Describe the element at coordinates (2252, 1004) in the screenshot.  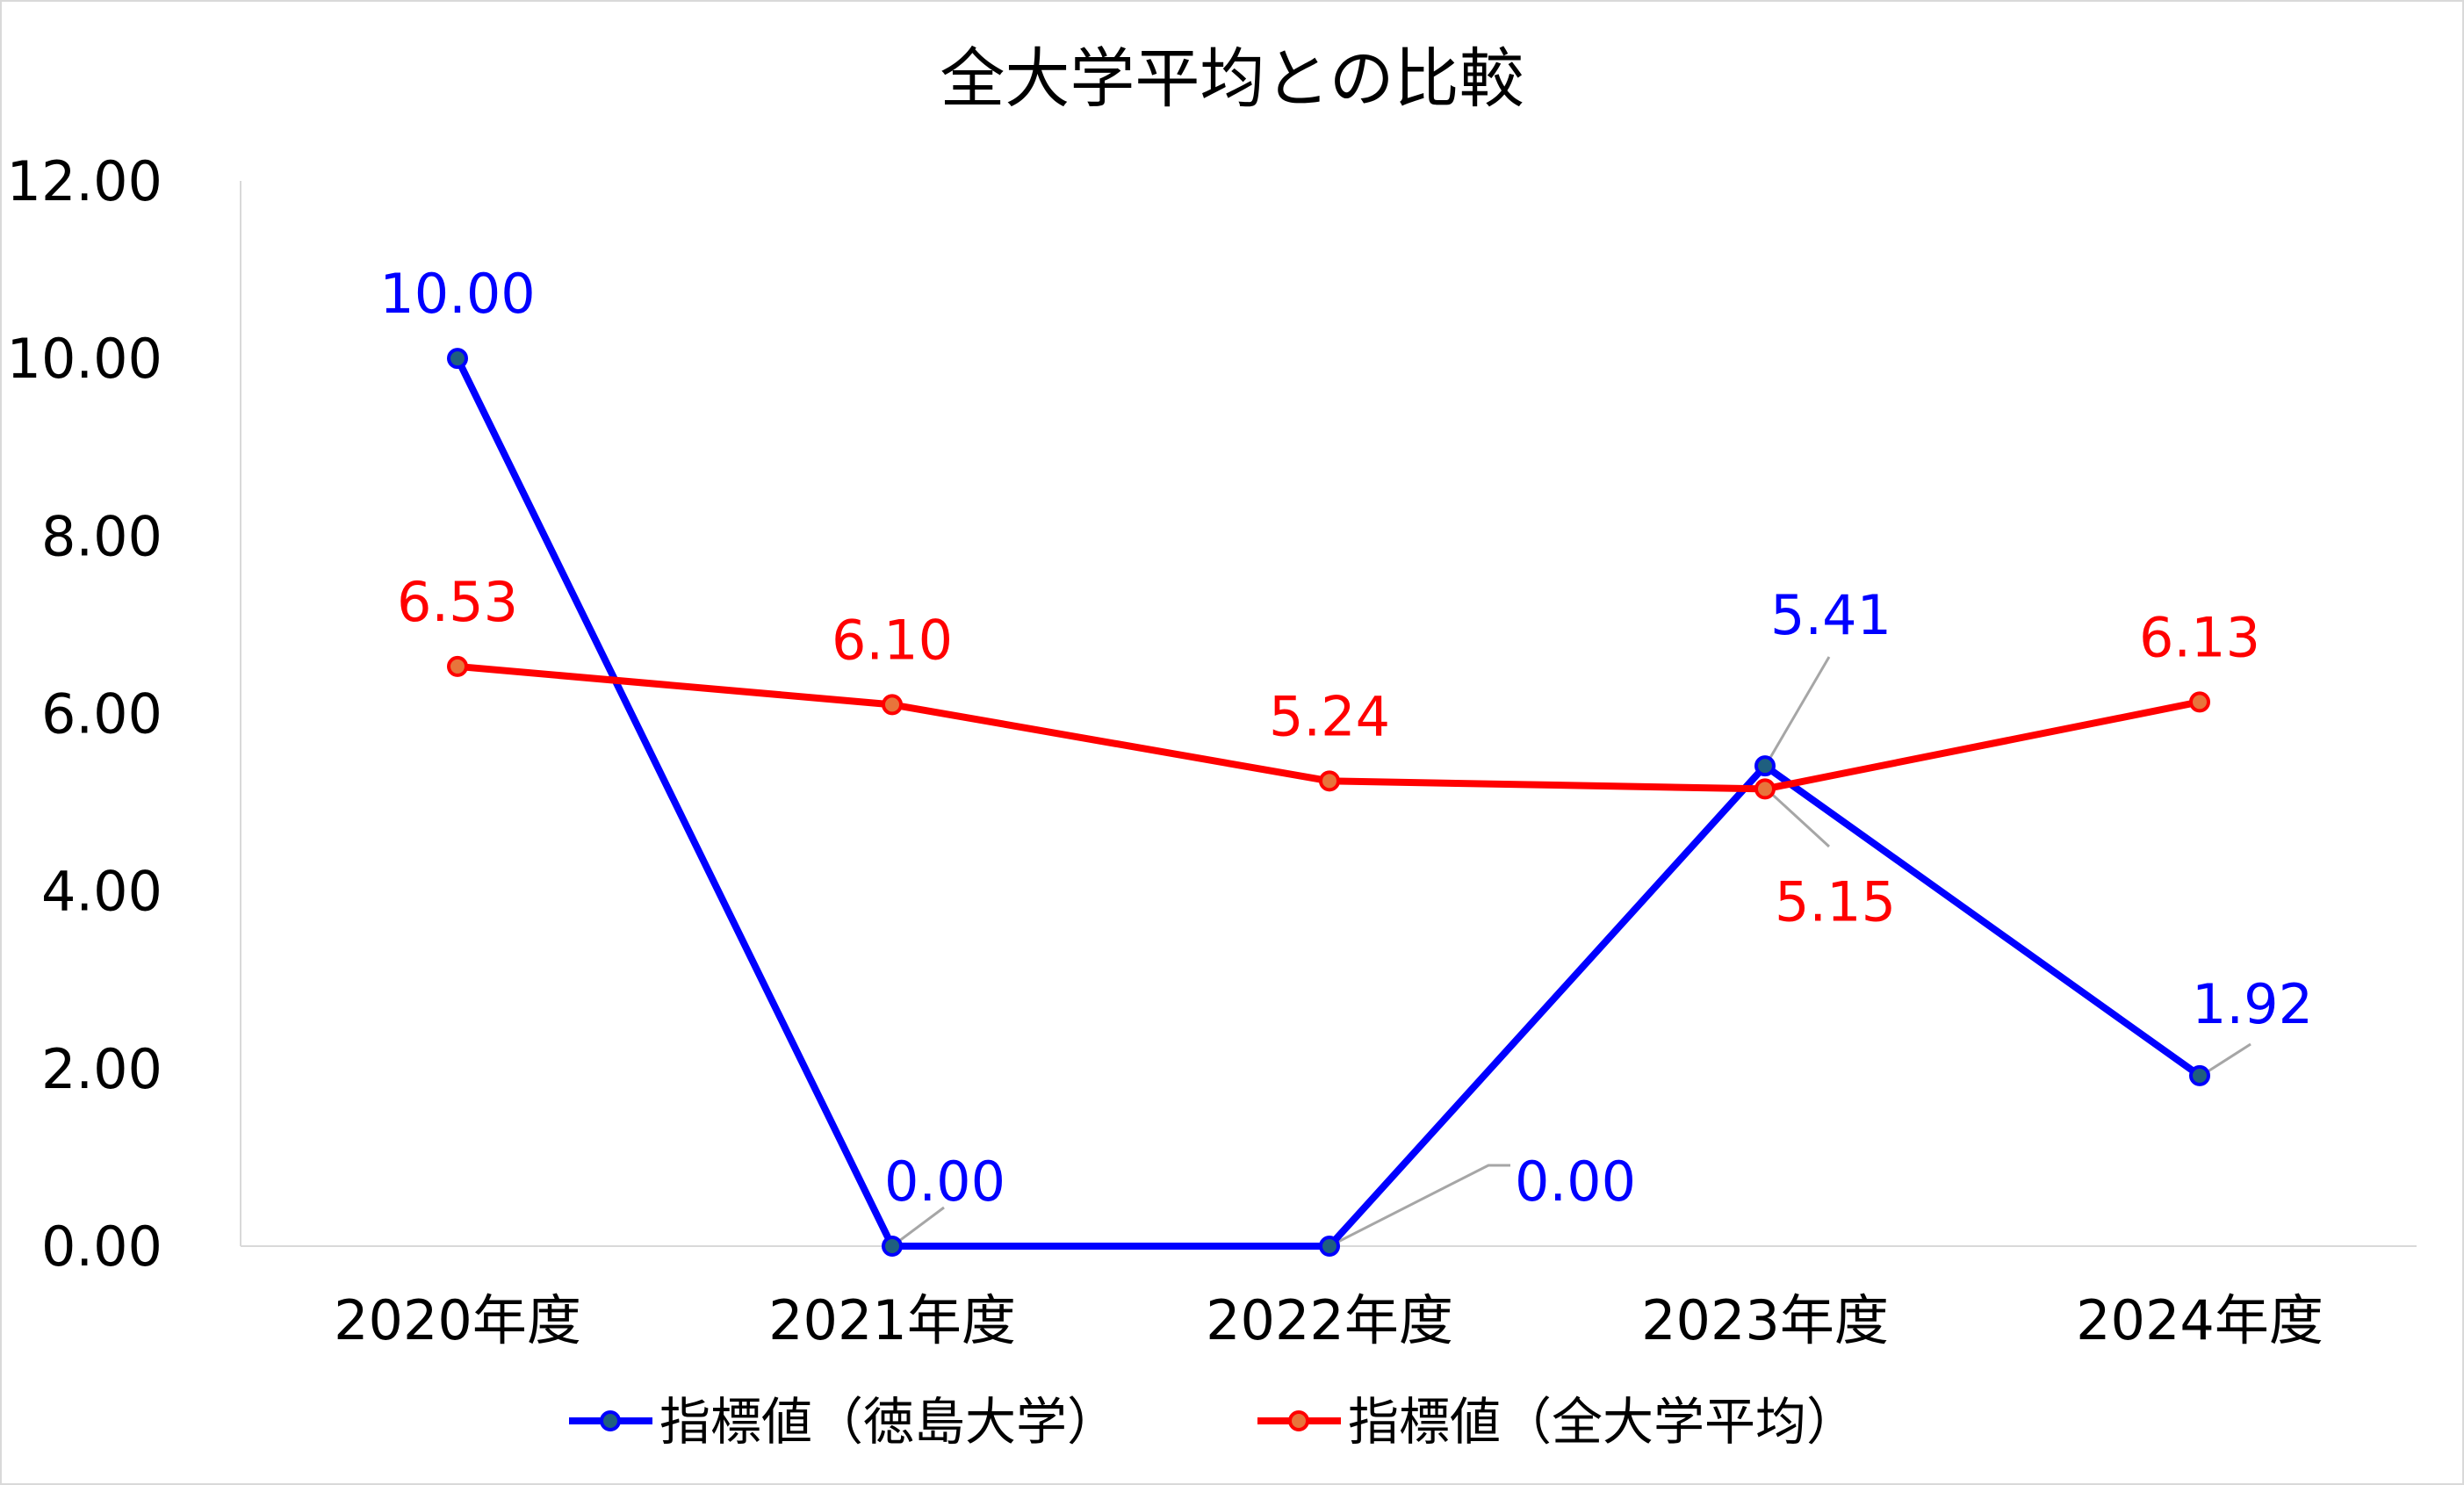
I see `data-label: 1.92` at that location.